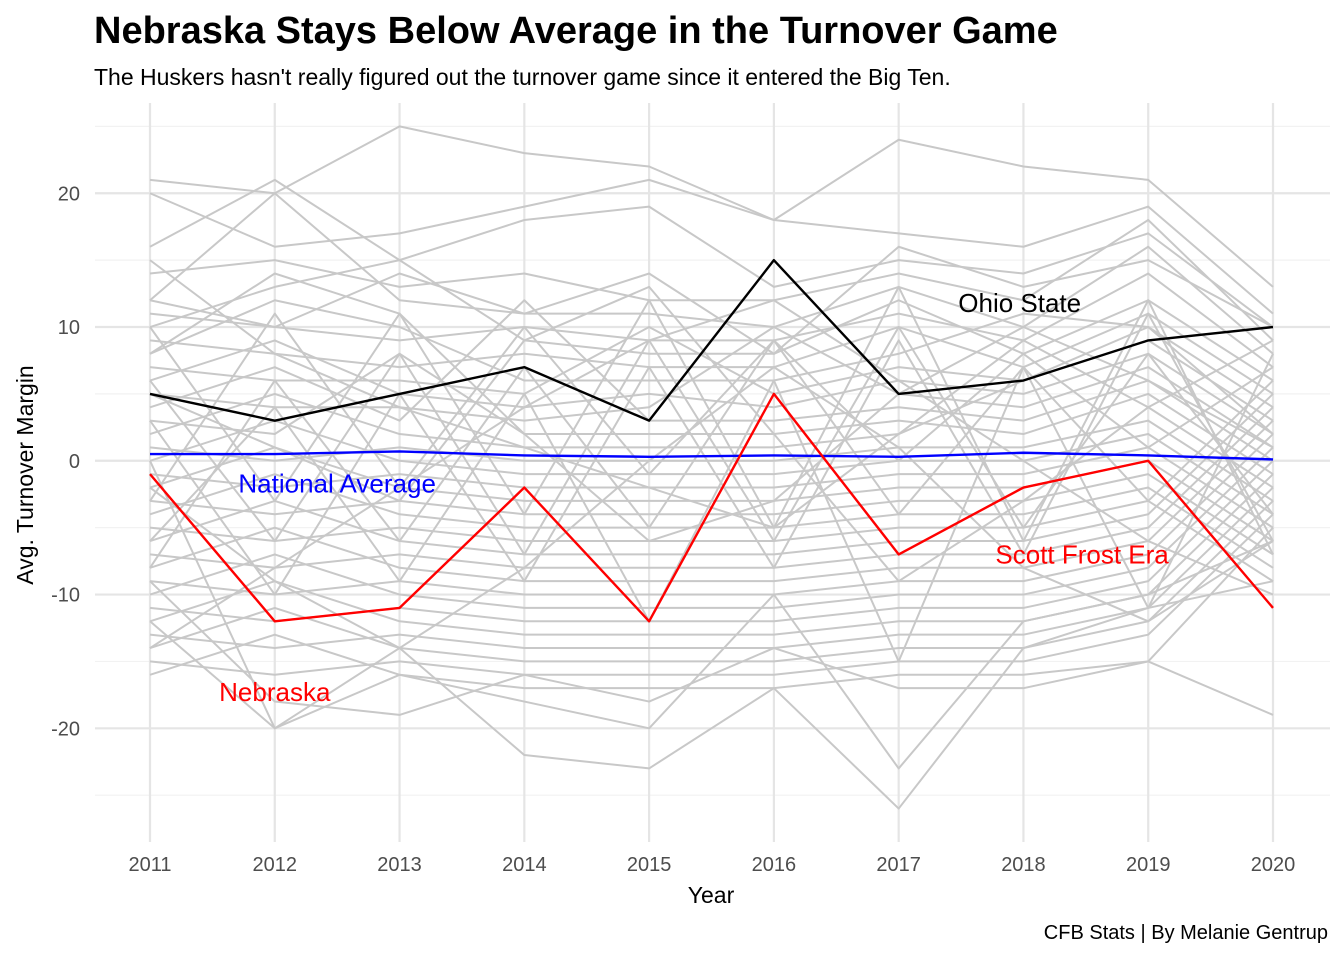  I want to click on y-tick-label: -10, so click(65, 596).